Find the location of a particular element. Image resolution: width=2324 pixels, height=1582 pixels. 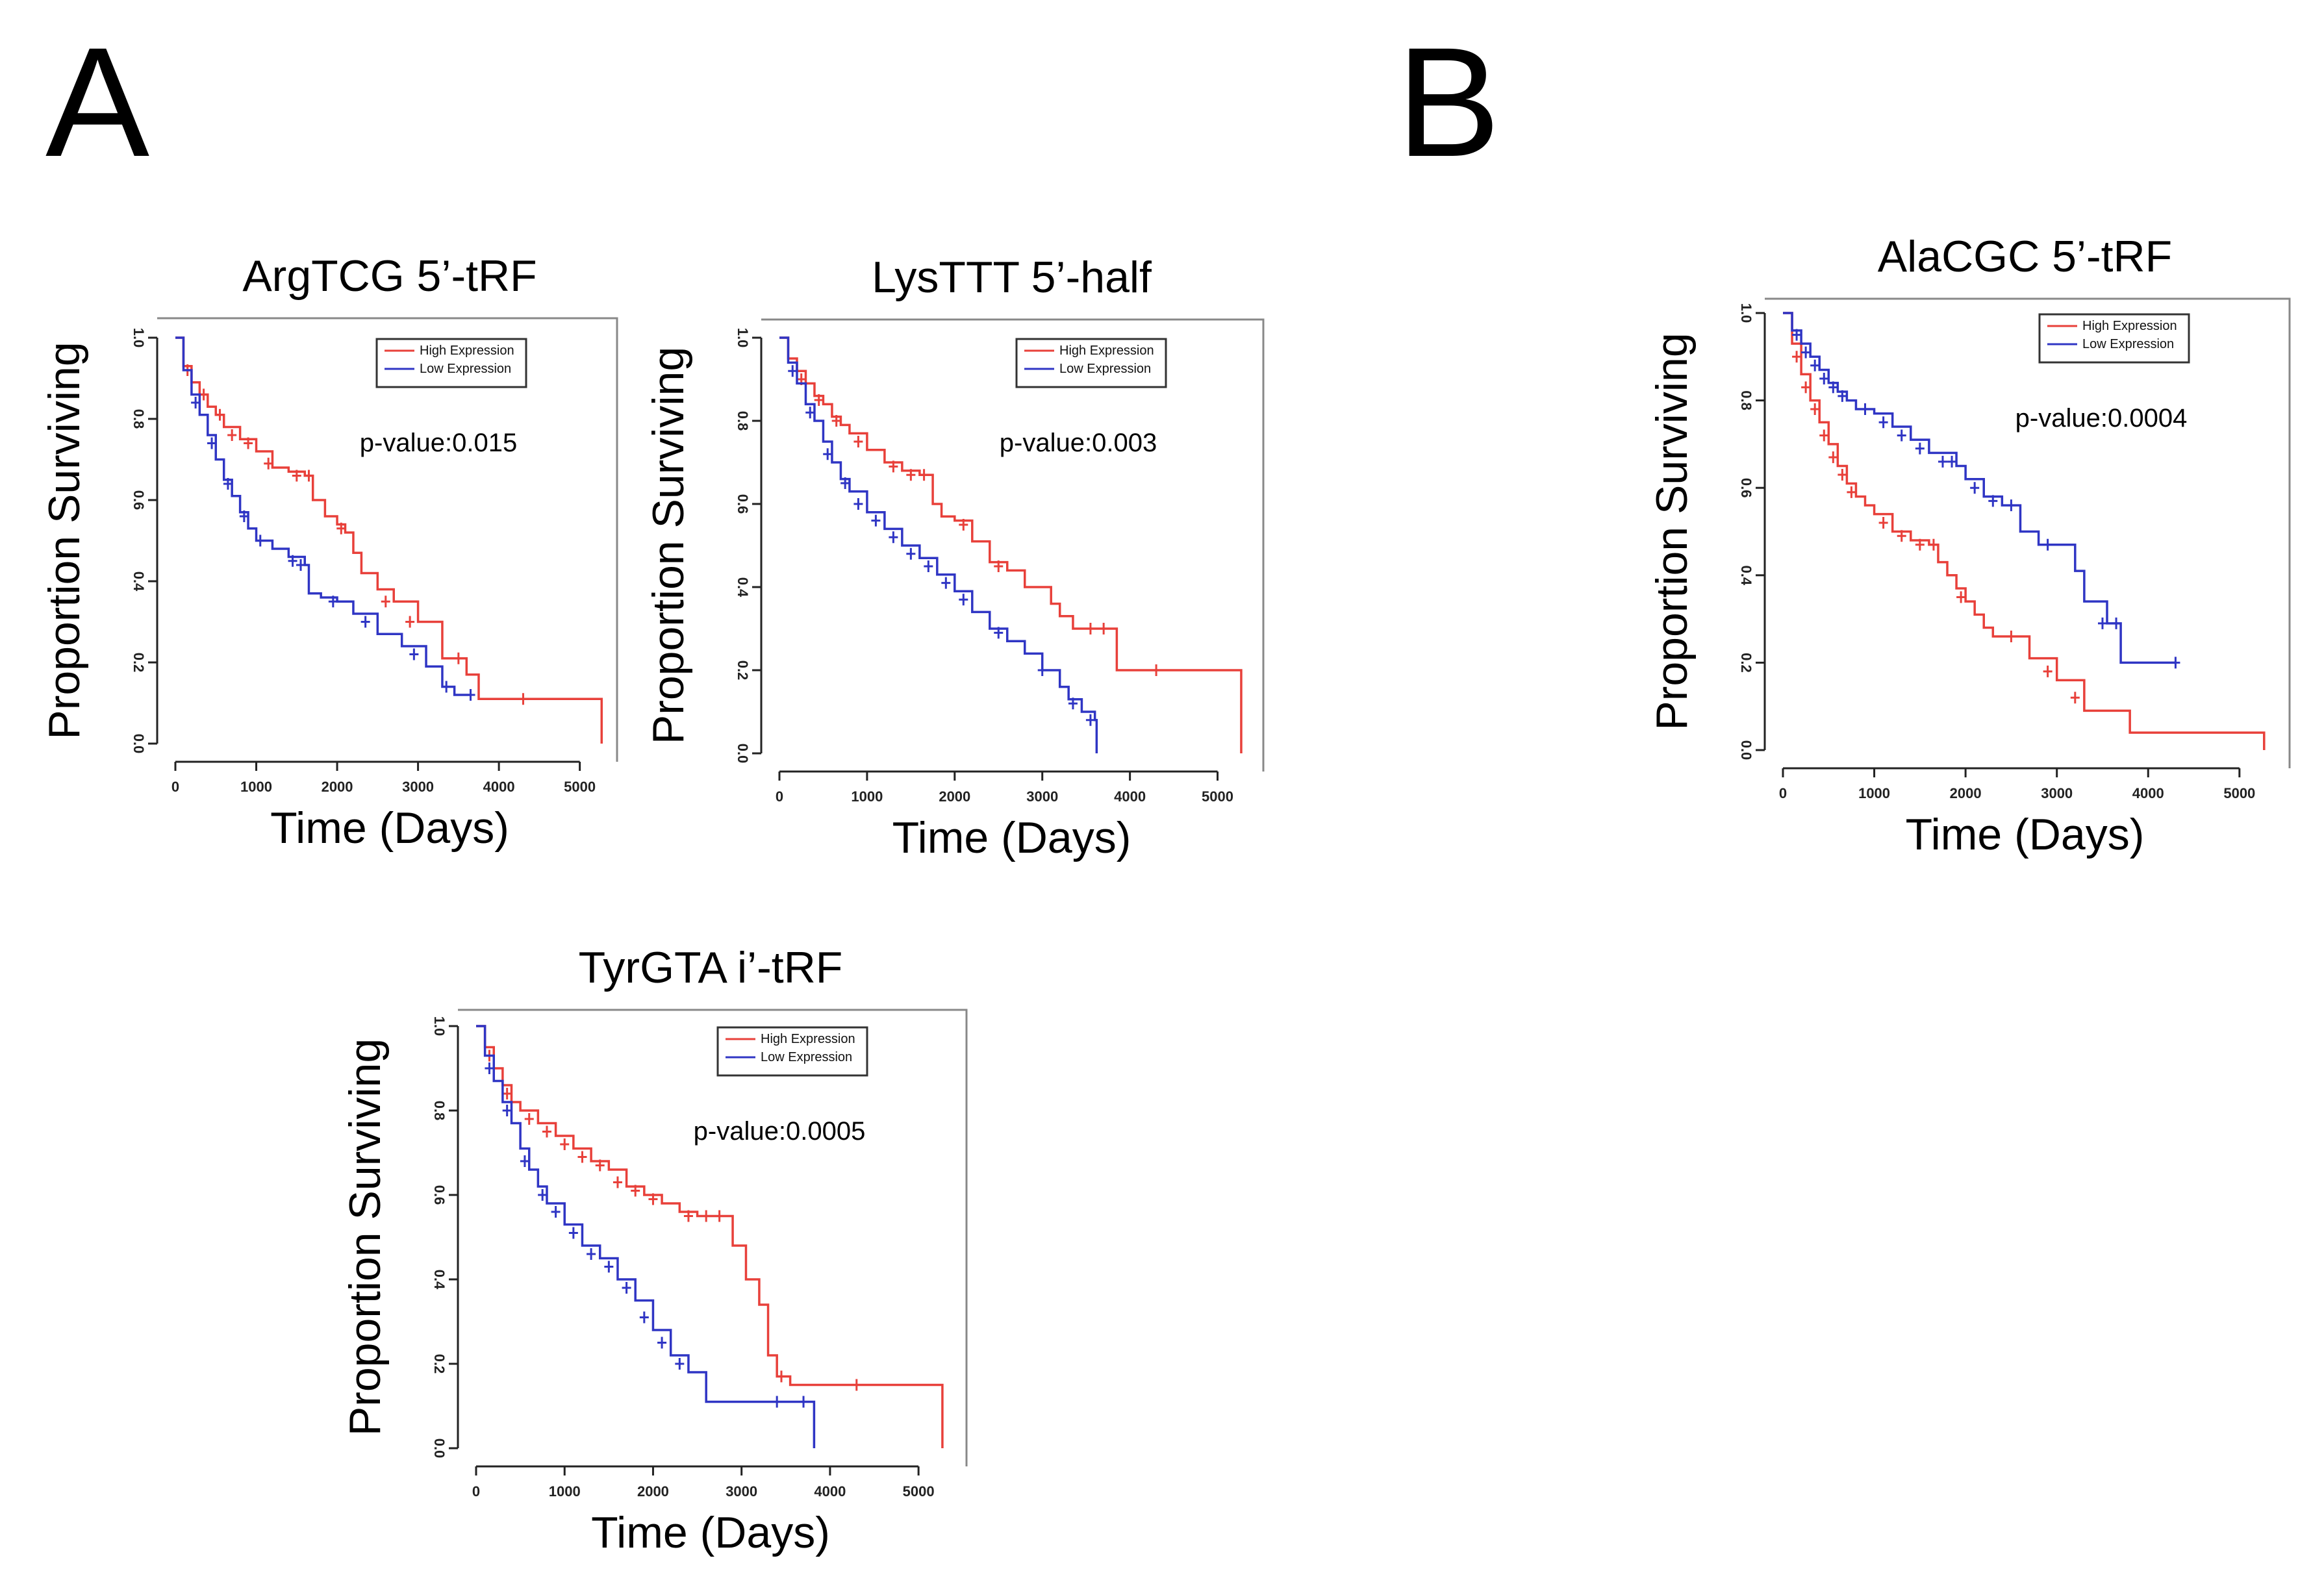

y-tick-label: 0.8 is located at coordinates (440, 1111).